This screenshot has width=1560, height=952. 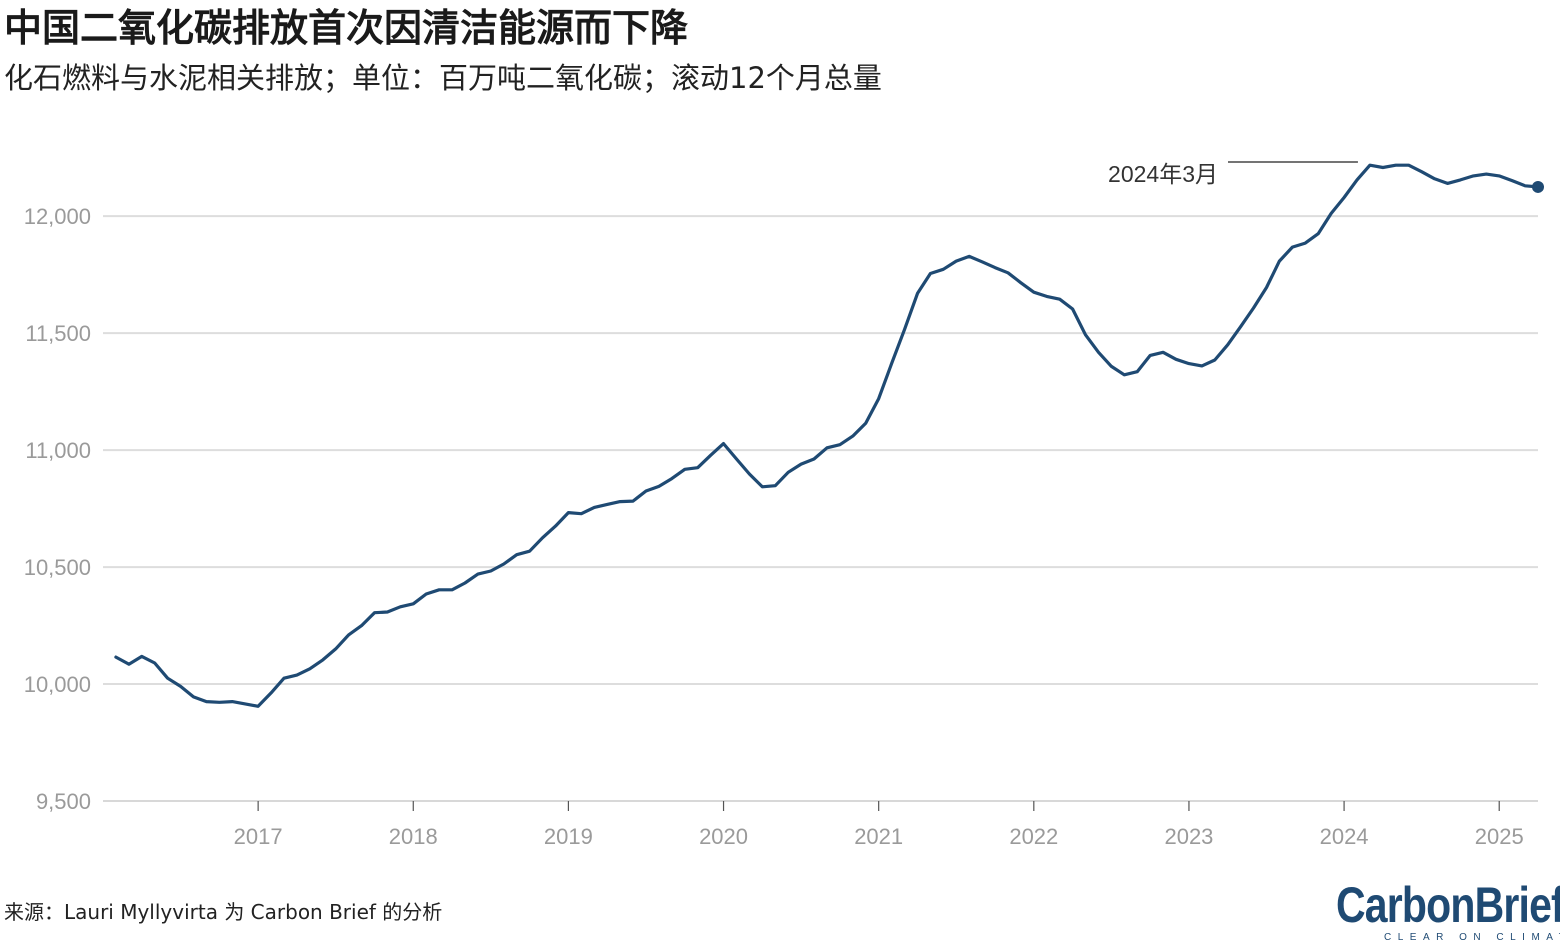 I want to click on logo-tagline: CLEAR ON CLIMATE, so click(x=1472, y=937).